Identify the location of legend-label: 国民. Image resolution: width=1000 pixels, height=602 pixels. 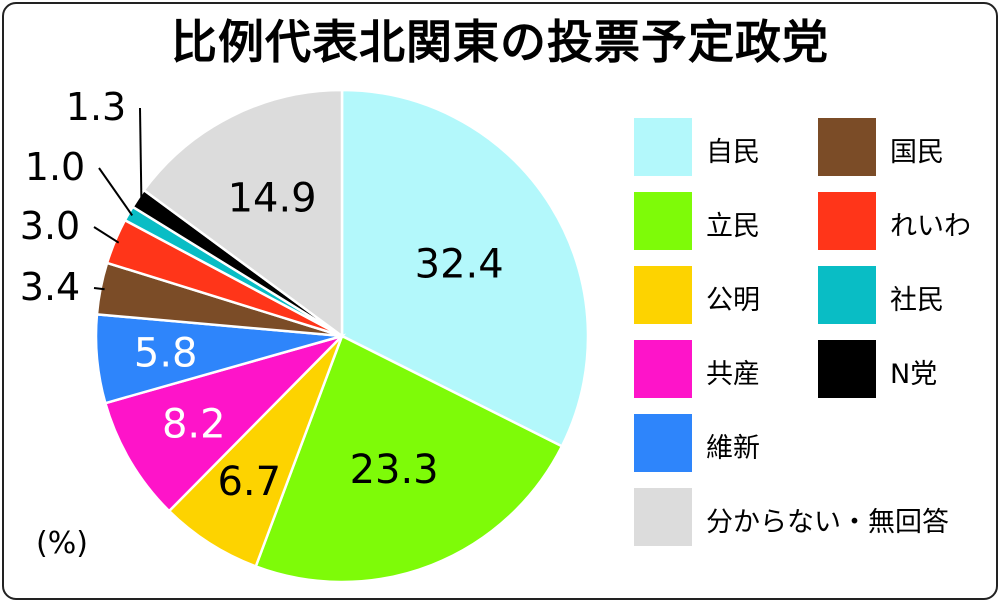
(917, 152).